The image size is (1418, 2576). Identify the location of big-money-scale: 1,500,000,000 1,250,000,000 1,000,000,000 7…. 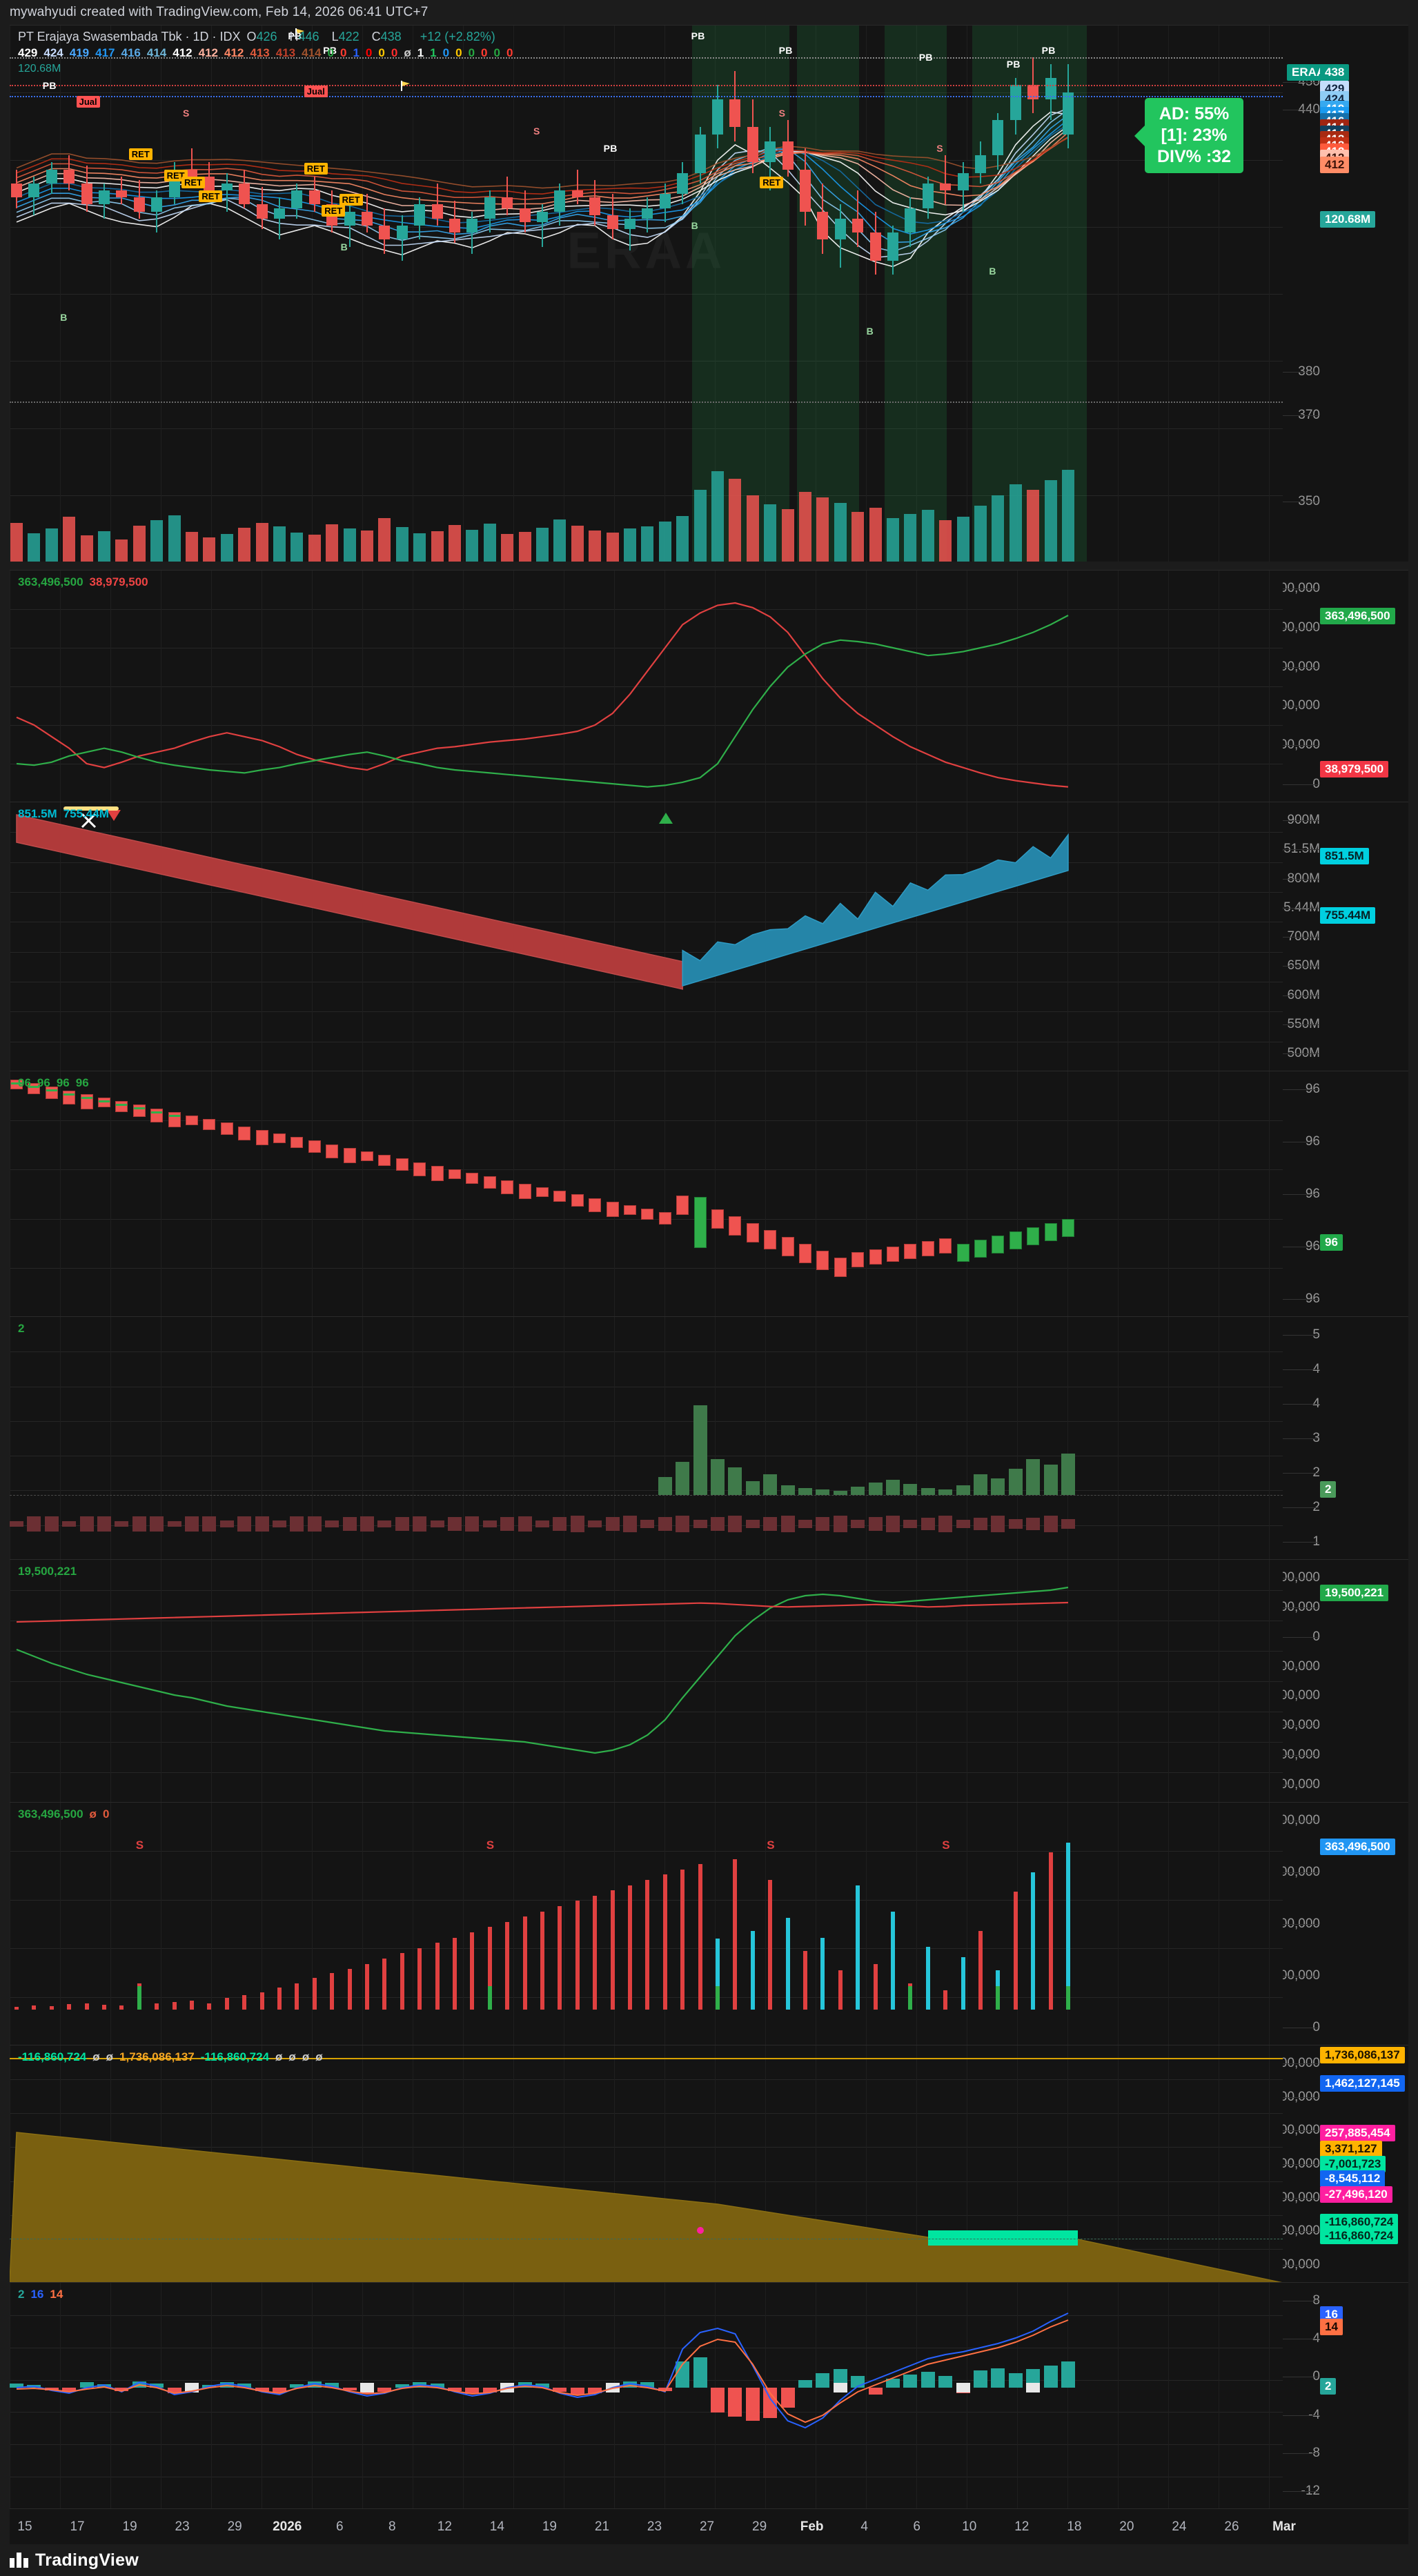
(1345, 2163).